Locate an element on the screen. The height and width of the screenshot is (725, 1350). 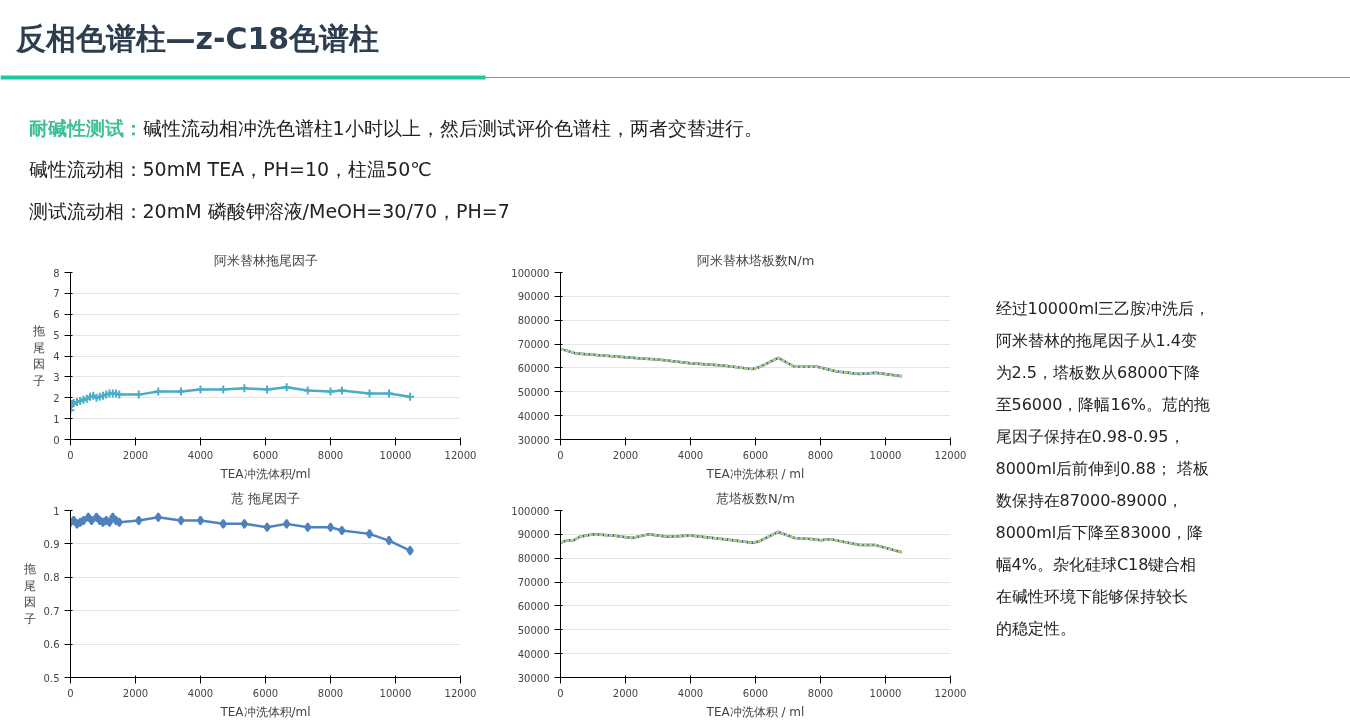
chart-title: 阿米替林拖尾因子 is located at coordinates (265, 260).